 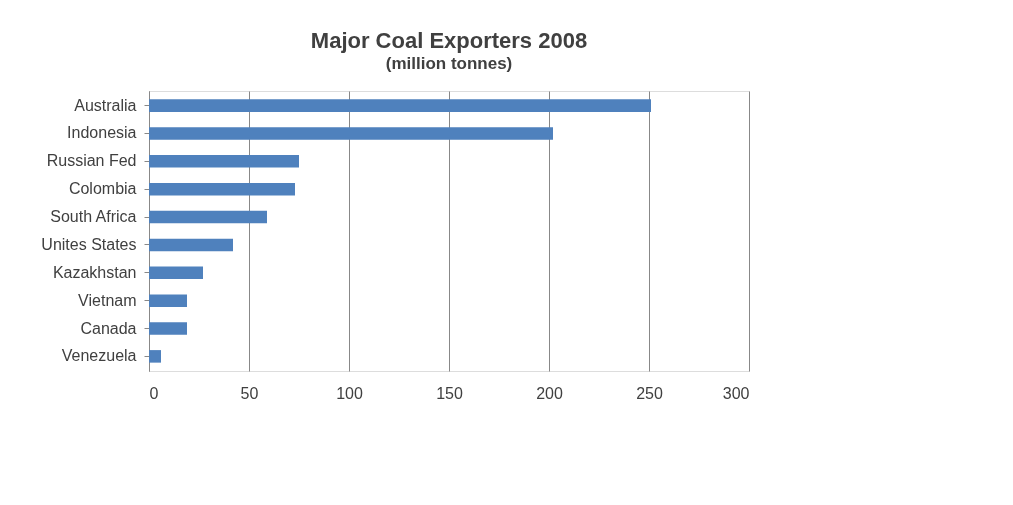 I want to click on x-tick-label: 200, so click(x=549, y=393).